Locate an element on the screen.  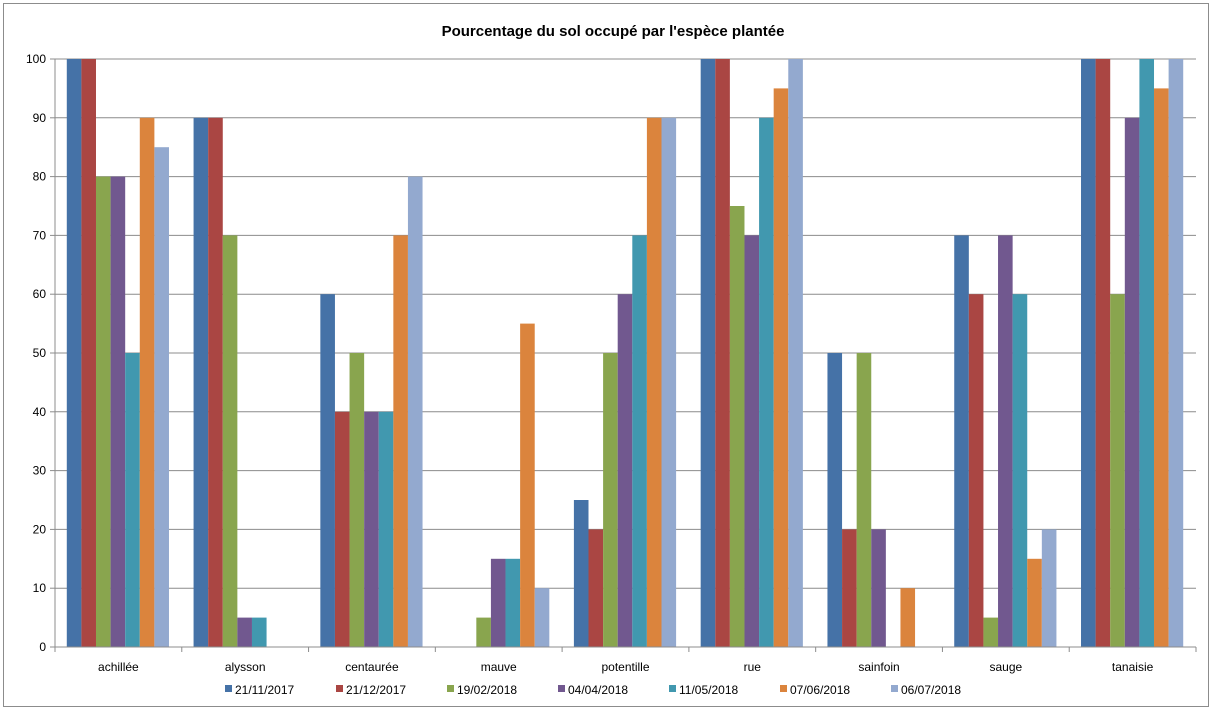
y-axis-ticks: 0 10 20 30 40 50 60 70 80 90 100 is located at coordinates (40, 353).